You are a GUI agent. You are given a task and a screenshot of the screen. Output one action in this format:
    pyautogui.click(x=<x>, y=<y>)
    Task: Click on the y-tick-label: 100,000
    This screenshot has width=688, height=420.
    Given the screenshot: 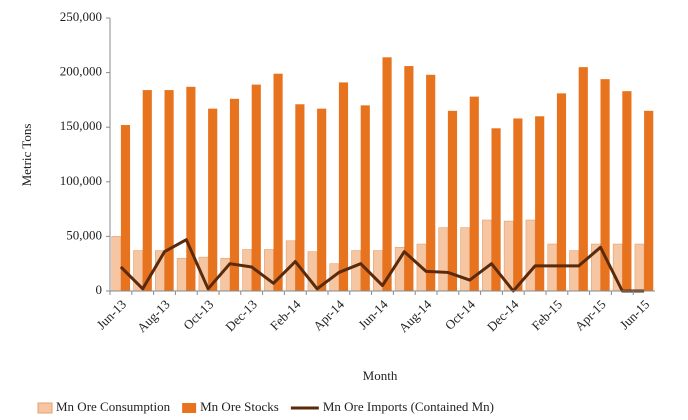 What is the action you would take?
    pyautogui.click(x=81, y=180)
    